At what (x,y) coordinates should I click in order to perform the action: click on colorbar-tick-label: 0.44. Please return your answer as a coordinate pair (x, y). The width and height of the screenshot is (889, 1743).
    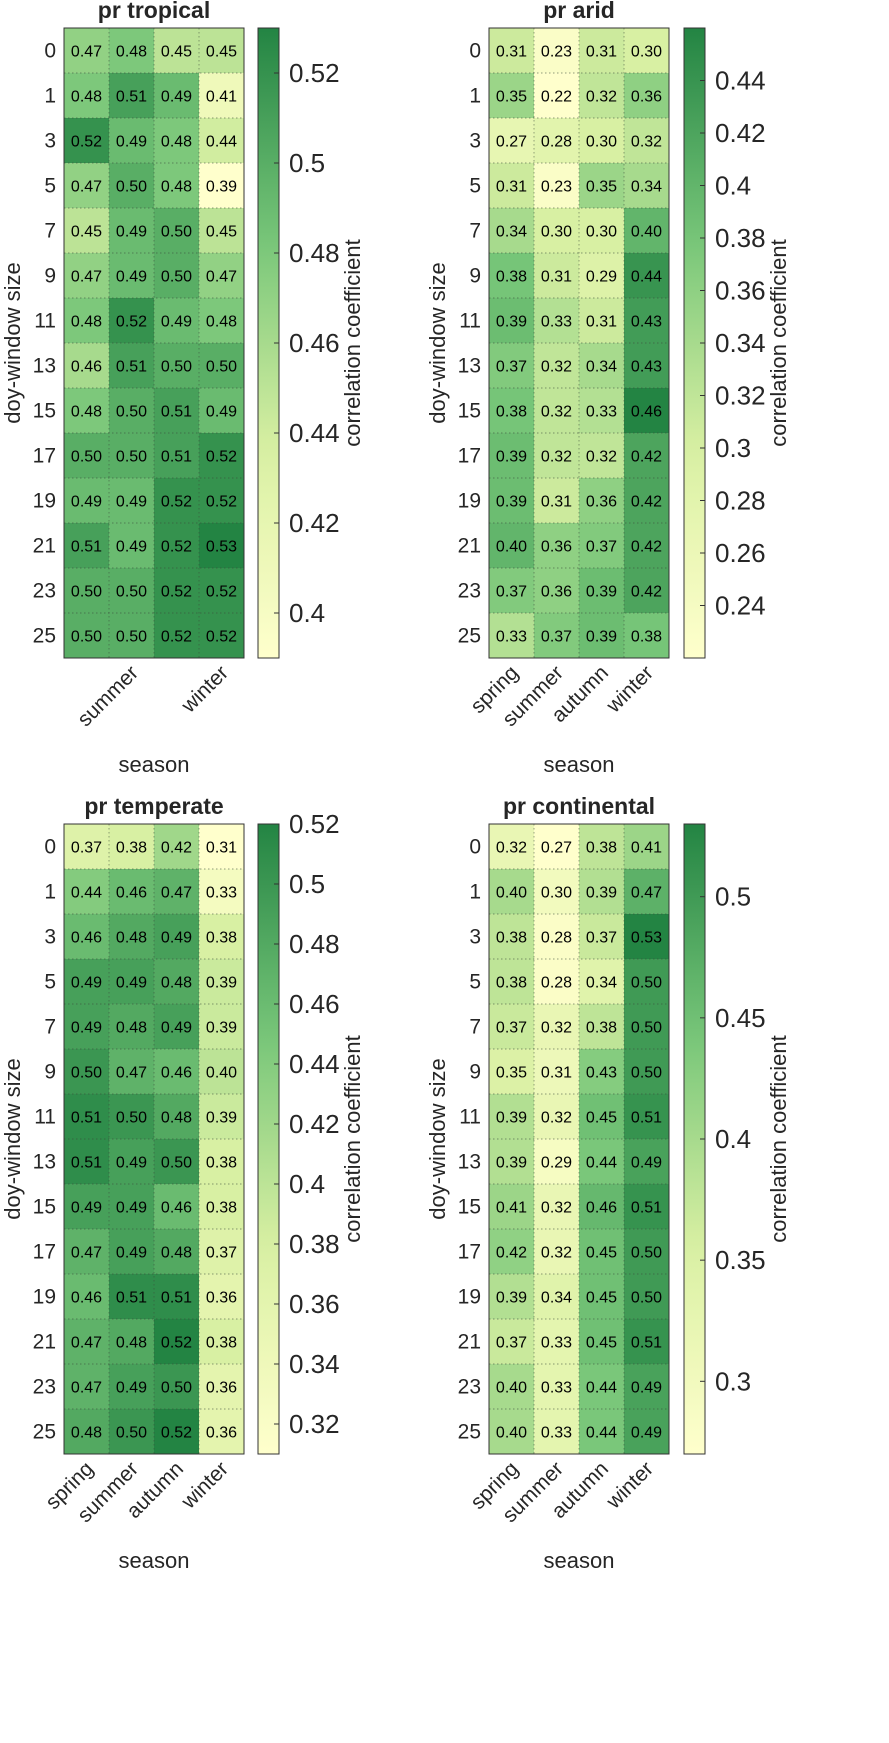
    Looking at the image, I should click on (314, 433).